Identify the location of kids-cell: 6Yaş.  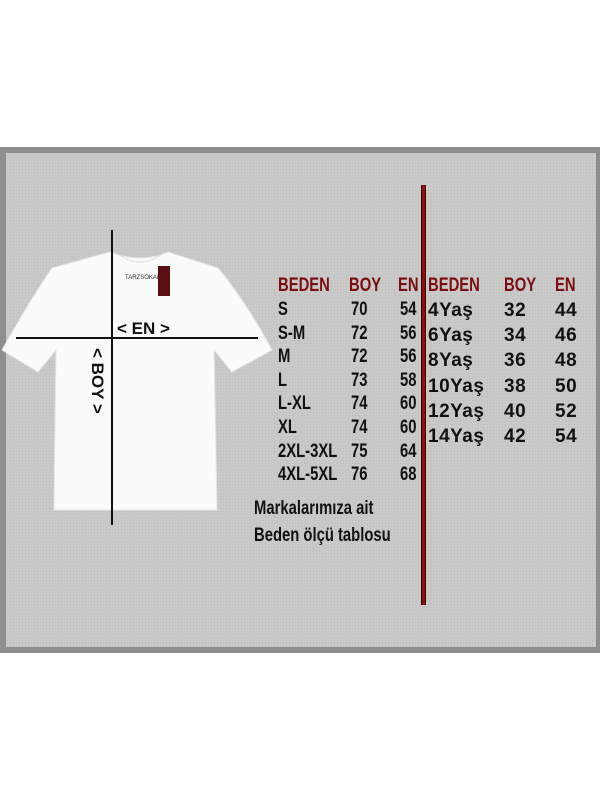
(451, 336).